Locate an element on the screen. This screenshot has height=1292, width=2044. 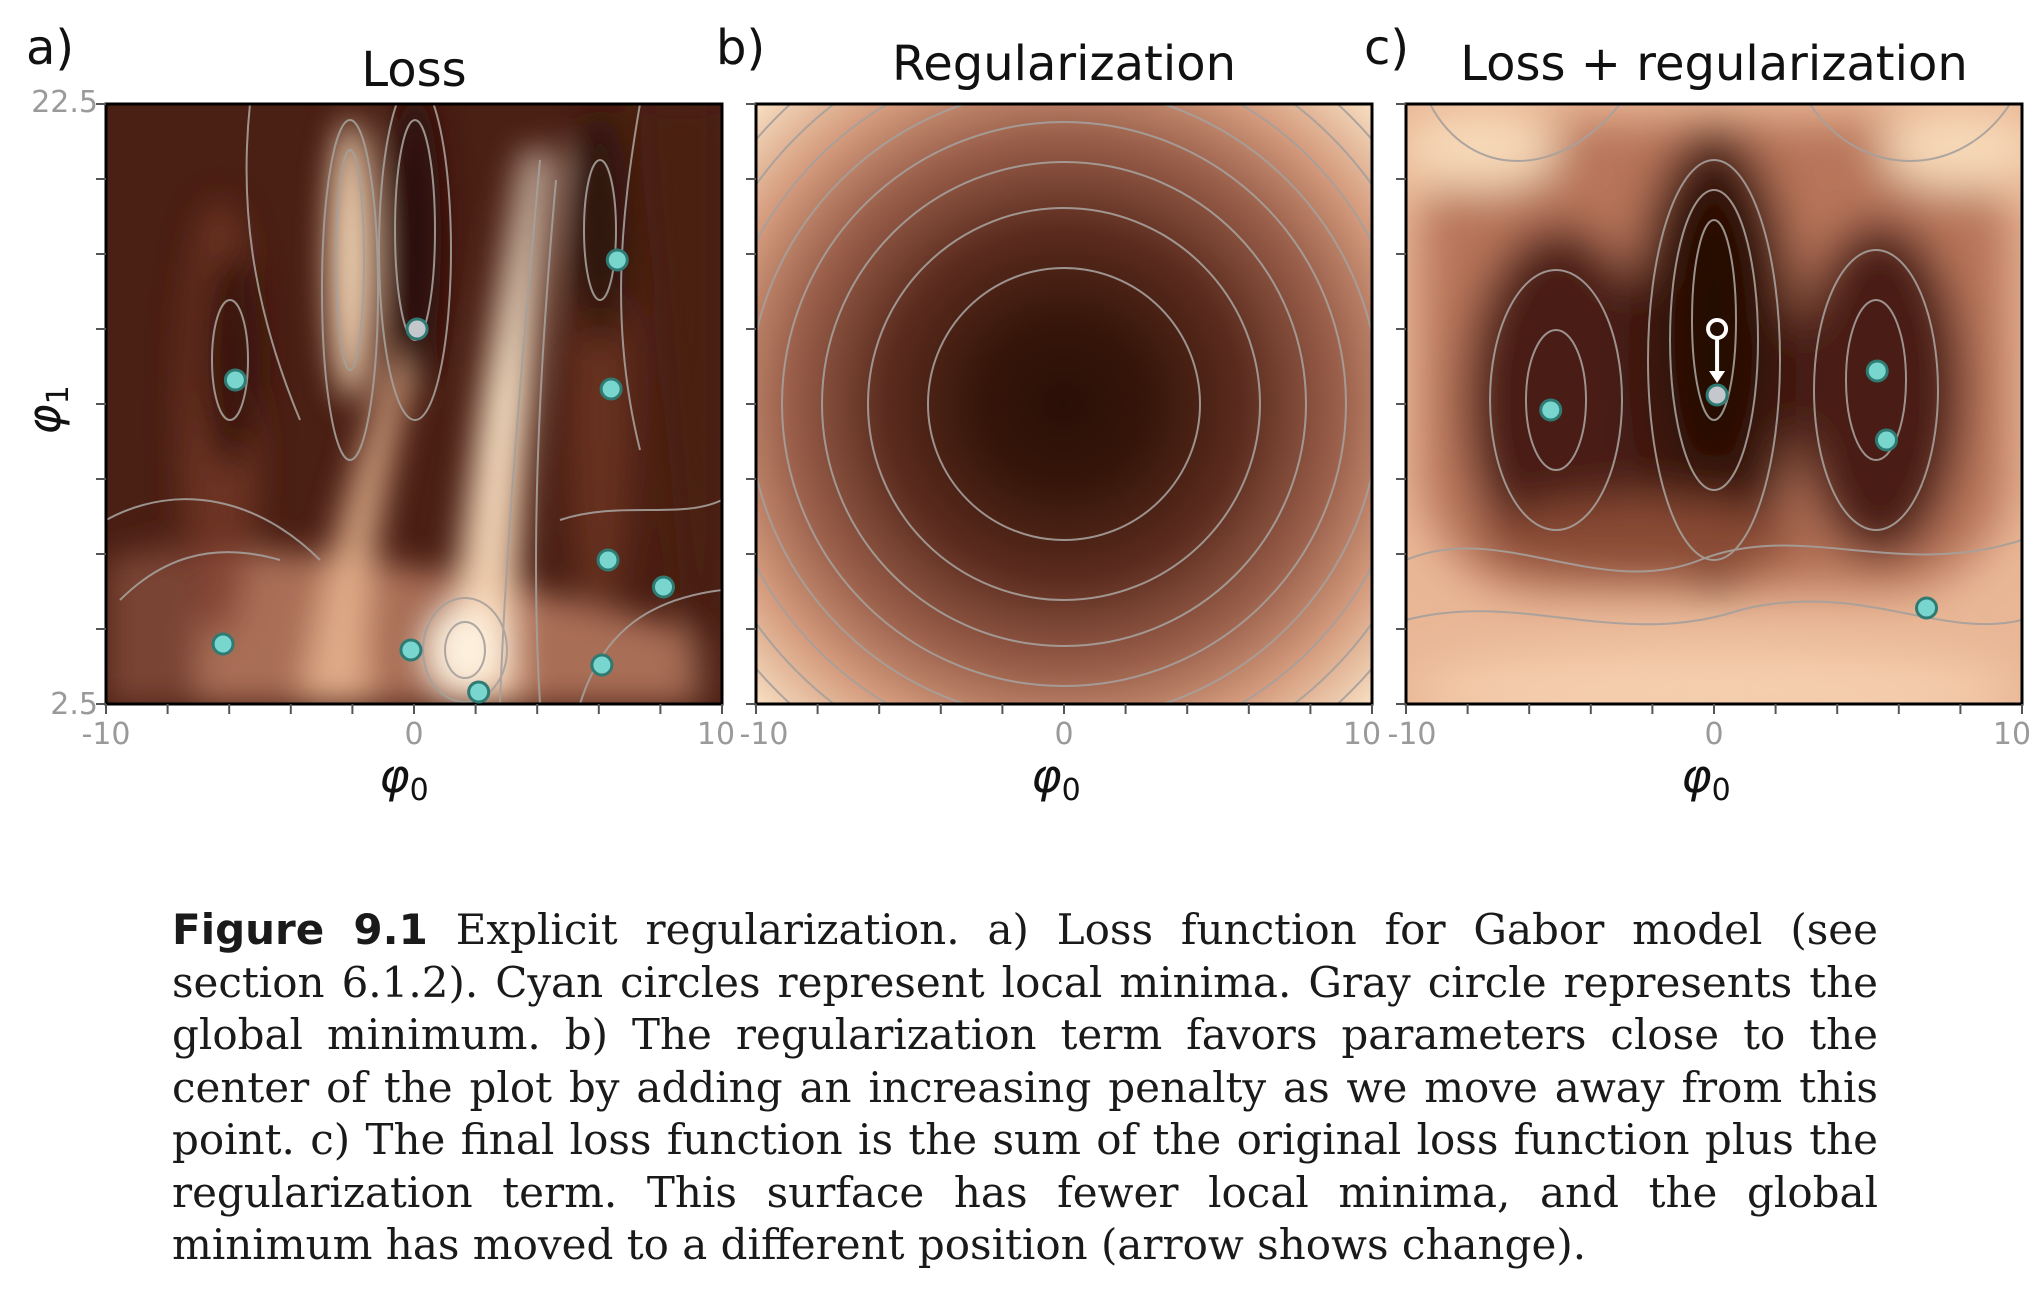
panel-c-xlabel: φ0 is located at coordinates (1705, 778).